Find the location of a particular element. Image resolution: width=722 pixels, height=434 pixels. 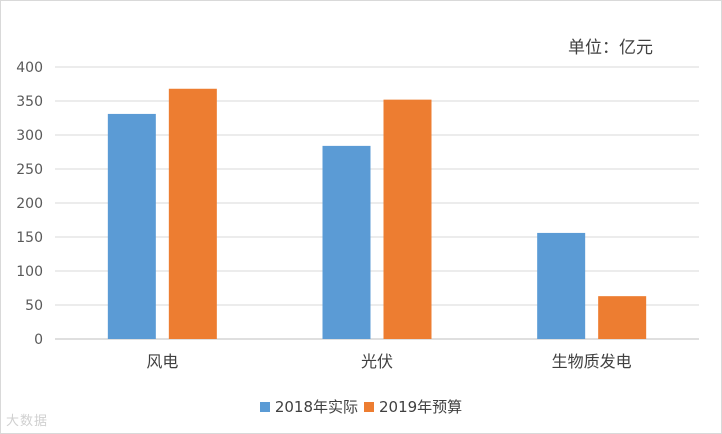

y-tick-label: 50 is located at coordinates (34, 306).